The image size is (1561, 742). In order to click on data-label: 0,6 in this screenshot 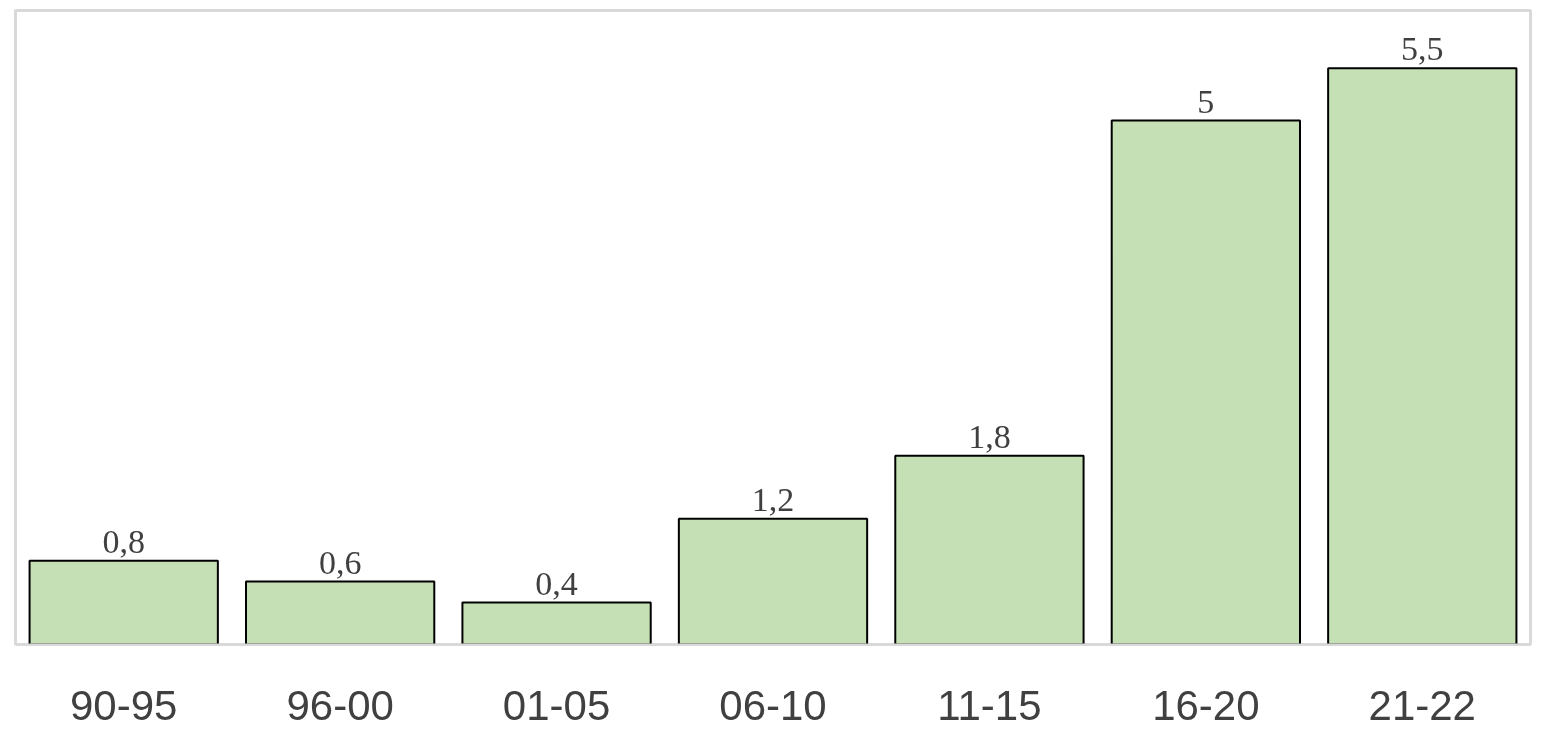, I will do `click(340, 562)`.